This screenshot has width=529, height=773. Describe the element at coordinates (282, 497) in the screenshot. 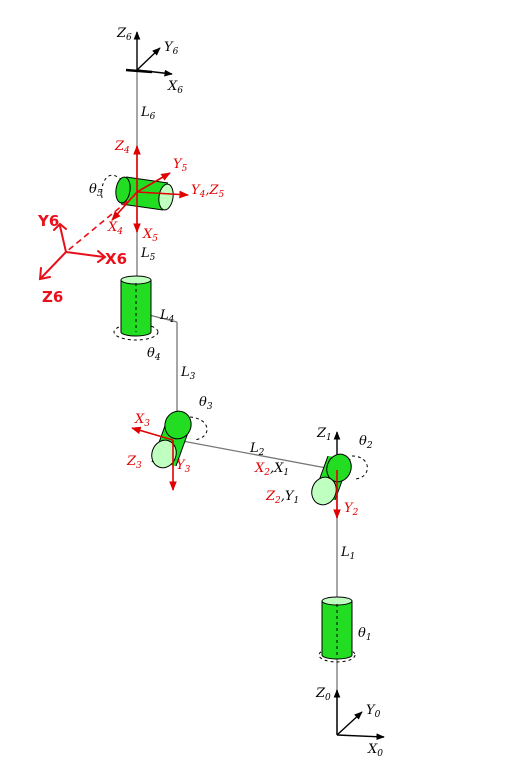

I see `z2-y1-label: Z2,Y1` at that location.